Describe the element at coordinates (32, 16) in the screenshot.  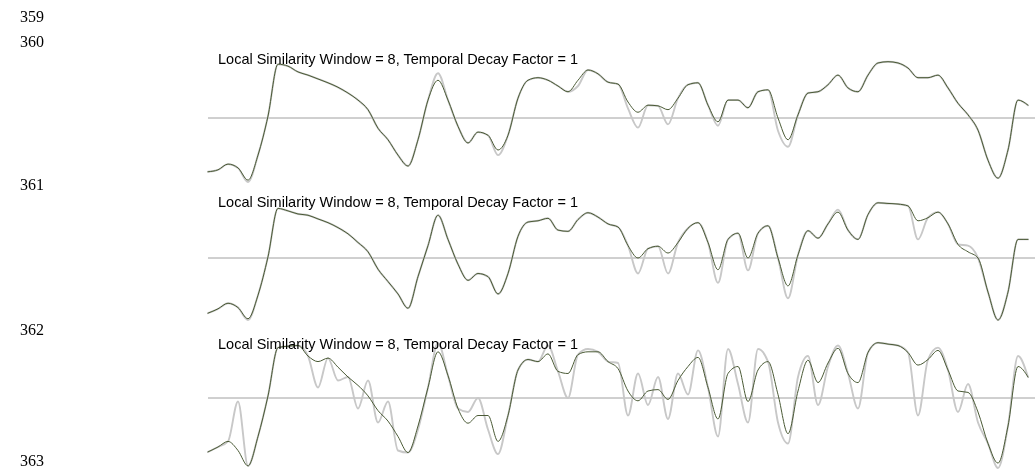
I see `text: 359` at that location.